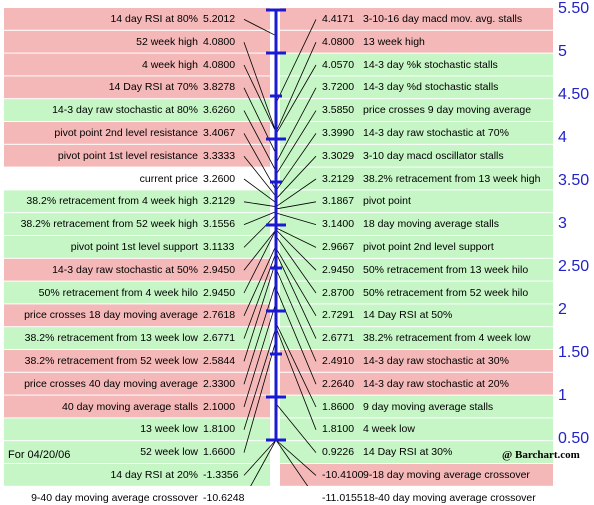  I want to click on right-row-label: 3-10-16 day macd mov. avg. stalls, so click(443, 19).